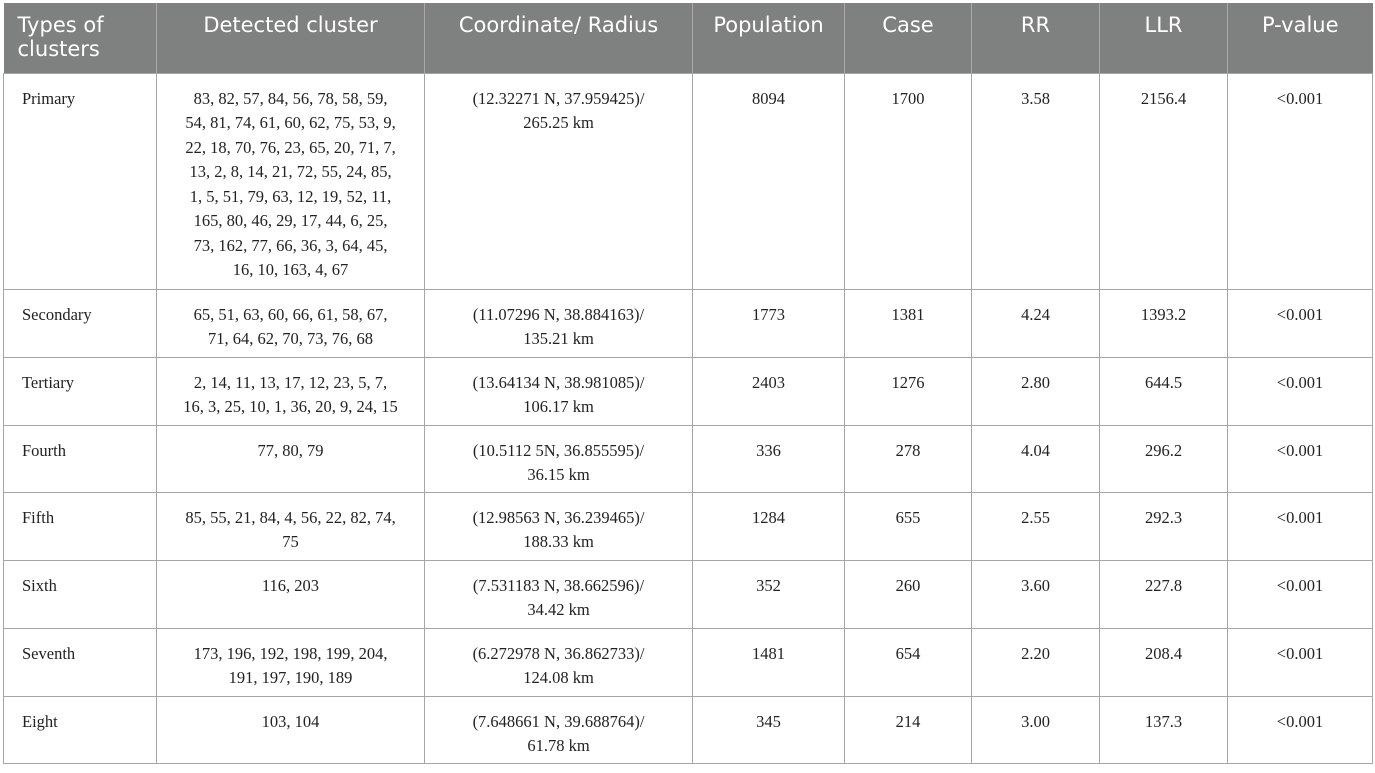  What do you see at coordinates (290, 98) in the screenshot?
I see `cluster-line: 83, 82, 57, 84, 56, 78, 58, 59,` at bounding box center [290, 98].